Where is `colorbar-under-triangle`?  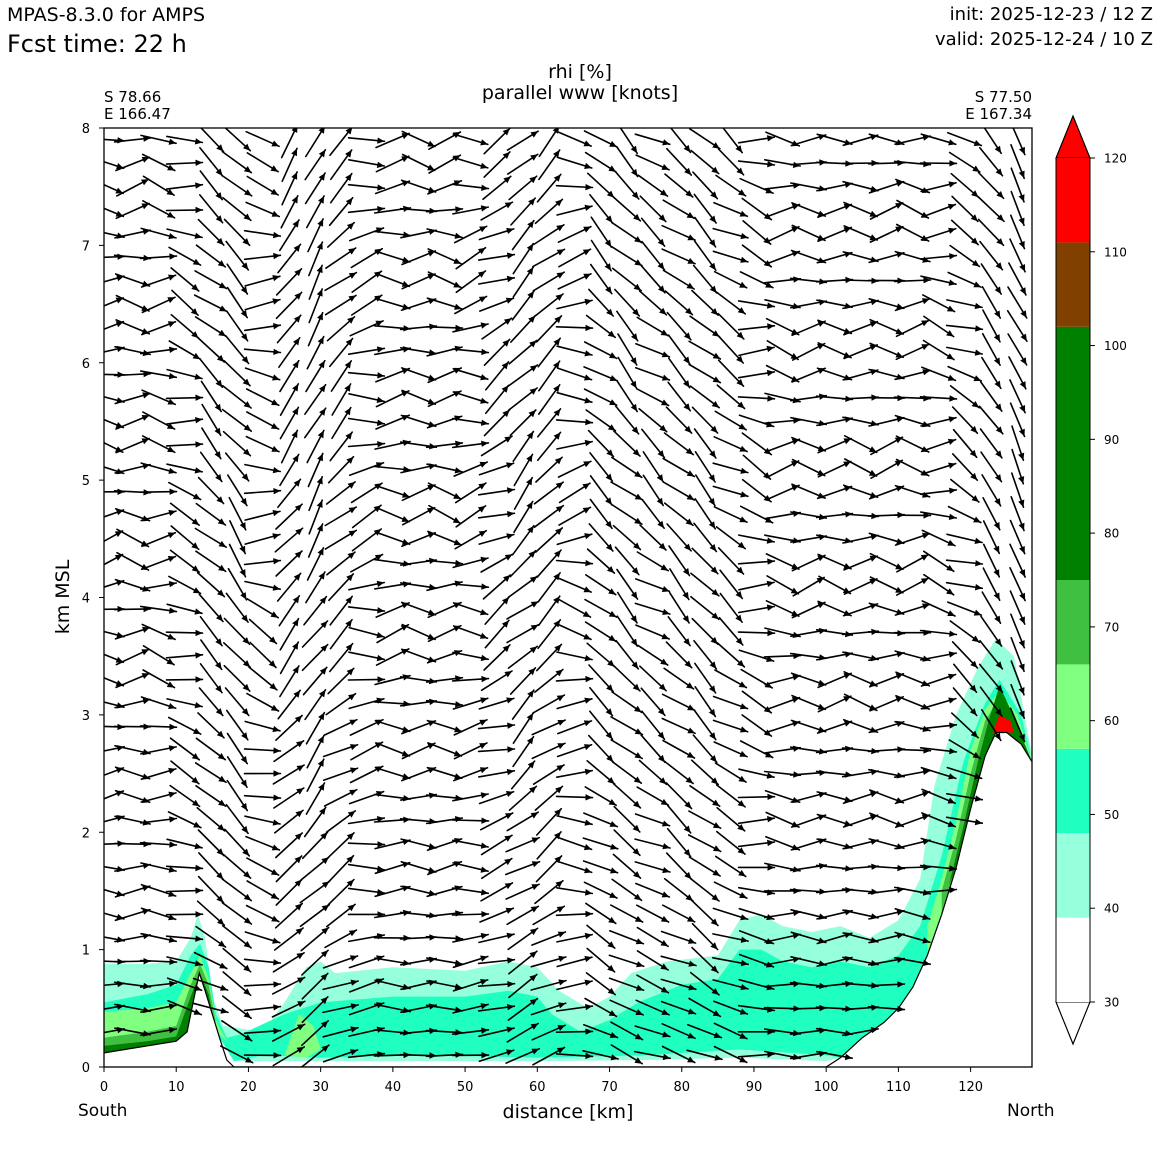
colorbar-under-triangle is located at coordinates (1073, 1023).